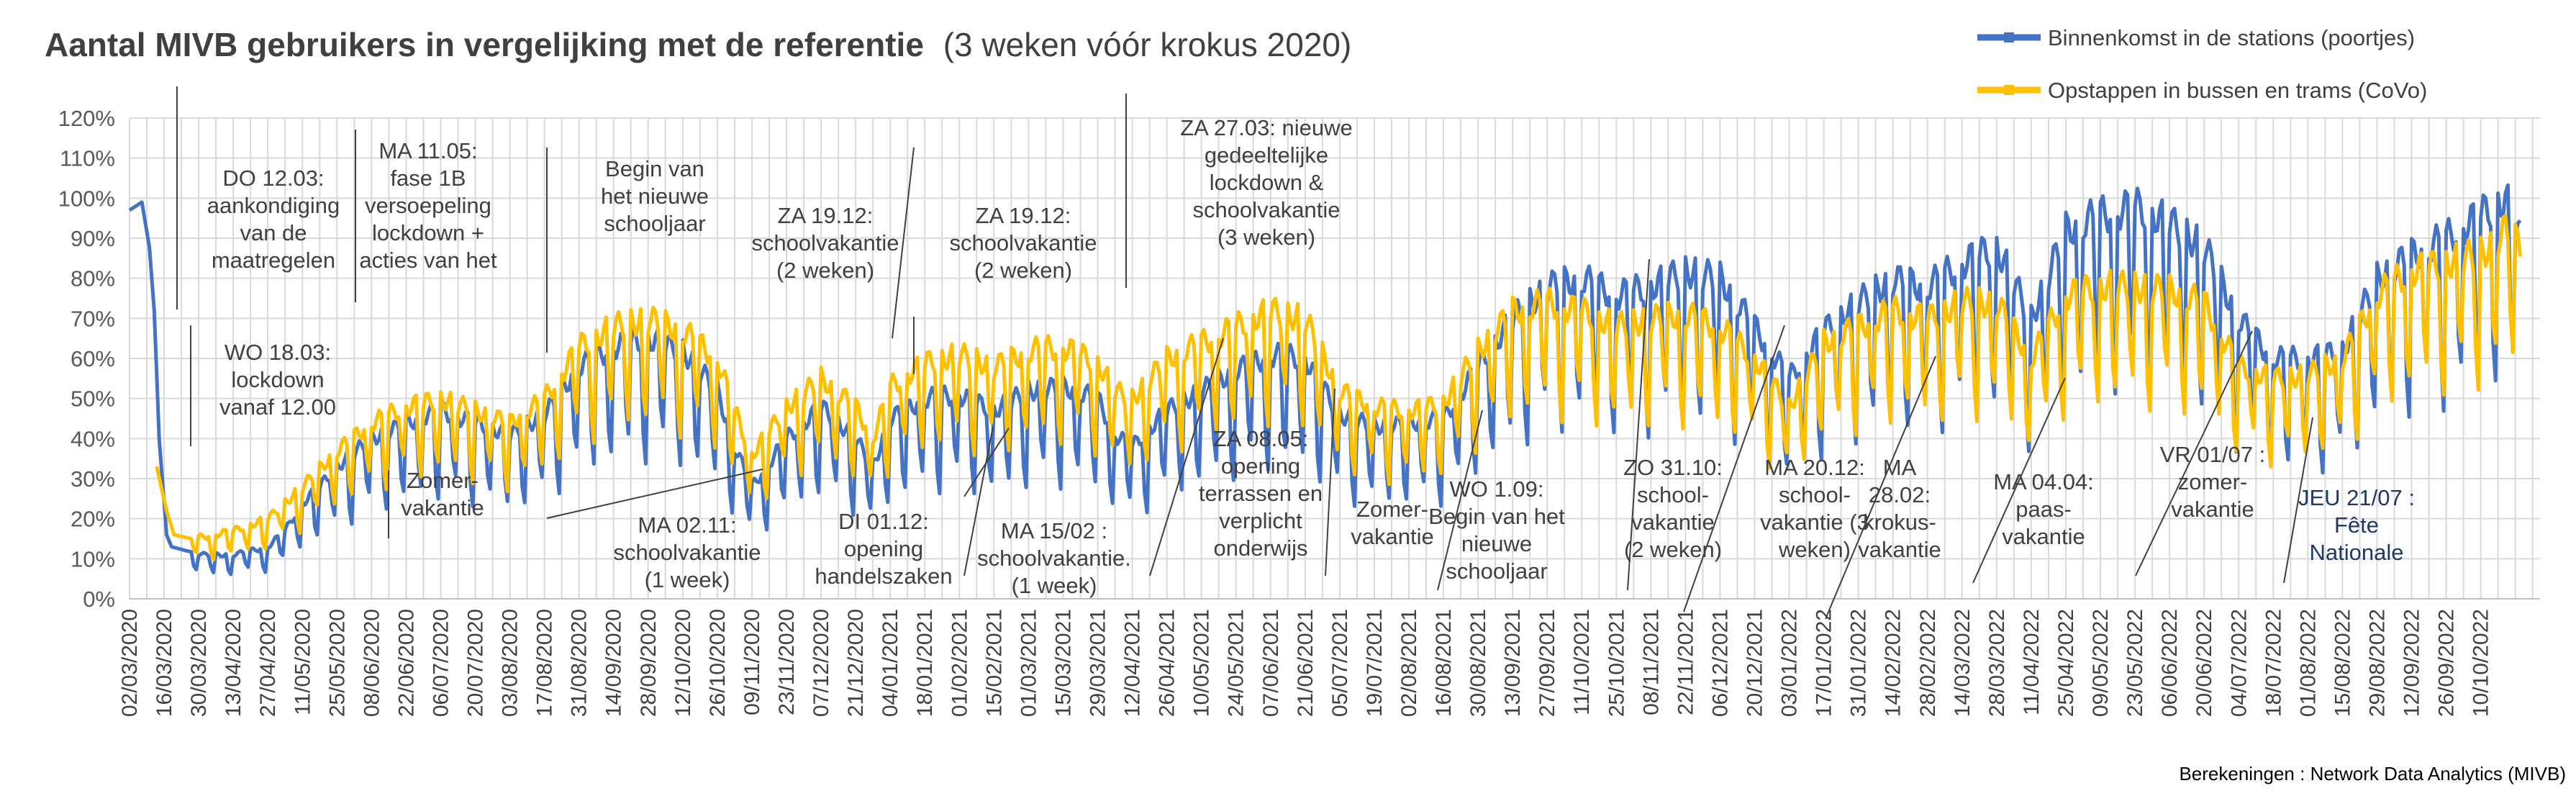  I want to click on y-tick-label: 20%, so click(93, 519).